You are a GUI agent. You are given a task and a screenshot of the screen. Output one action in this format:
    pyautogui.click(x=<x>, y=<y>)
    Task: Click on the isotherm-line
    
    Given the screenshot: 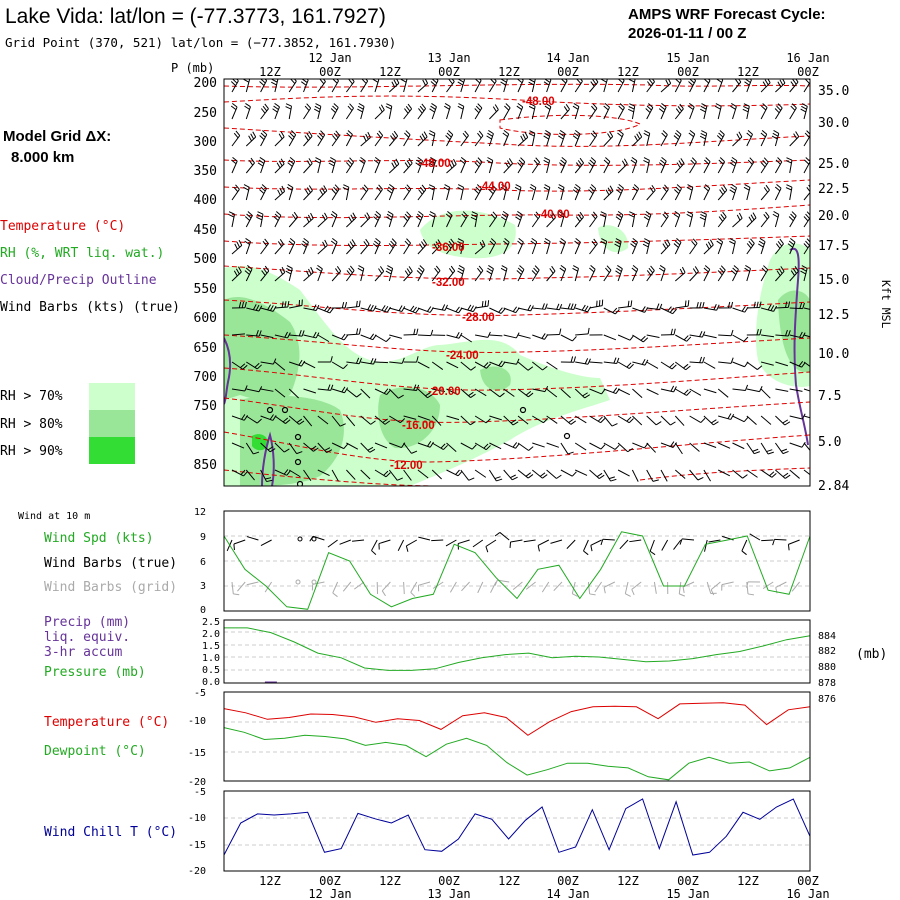 What is the action you would take?
    pyautogui.click(x=517, y=272)
    